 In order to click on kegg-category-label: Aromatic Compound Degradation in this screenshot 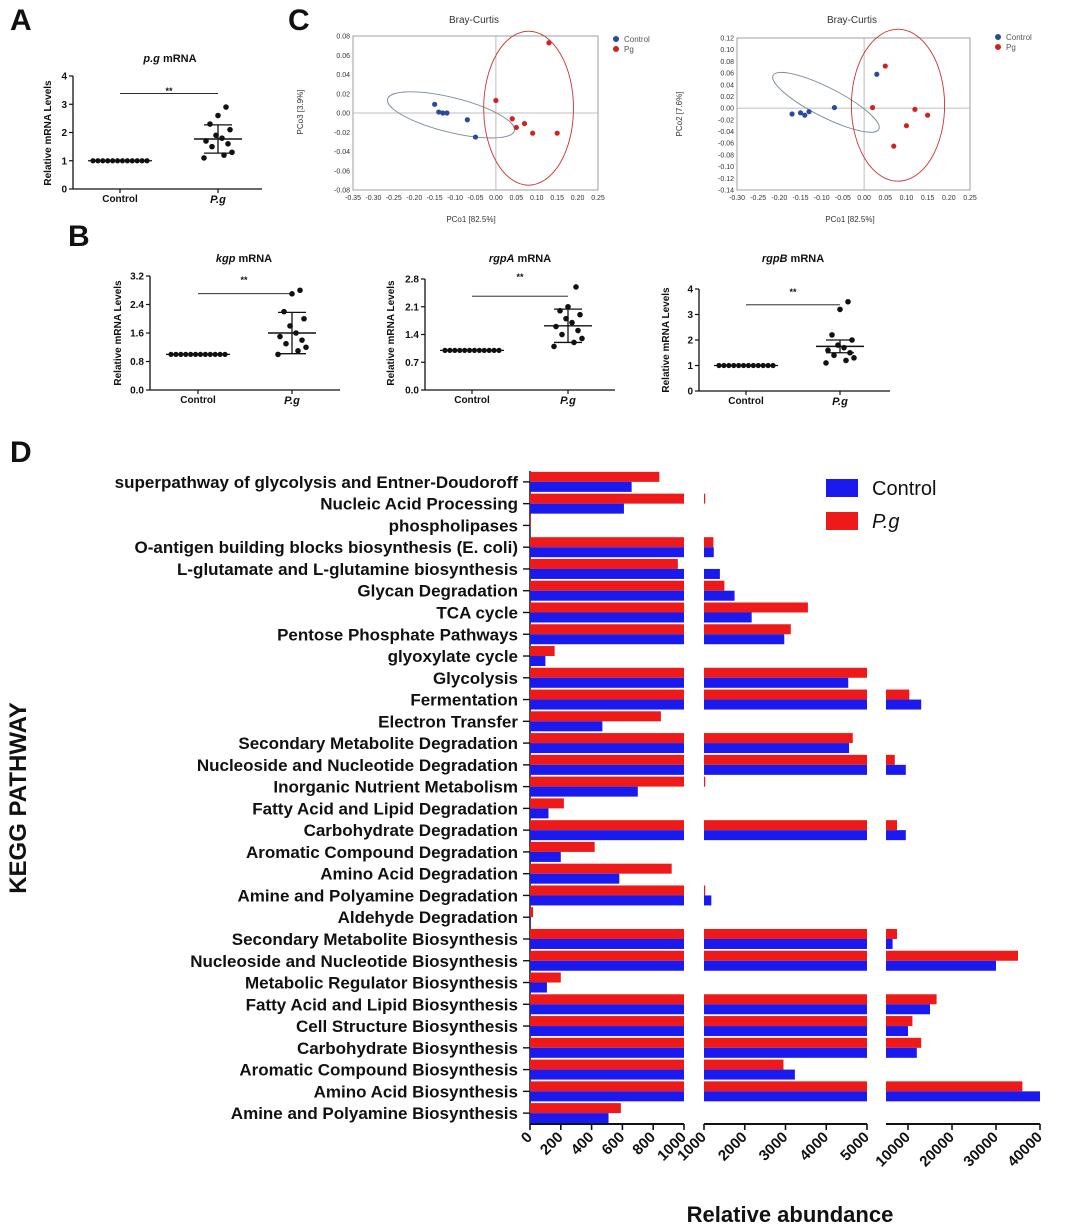, I will do `click(382, 852)`.